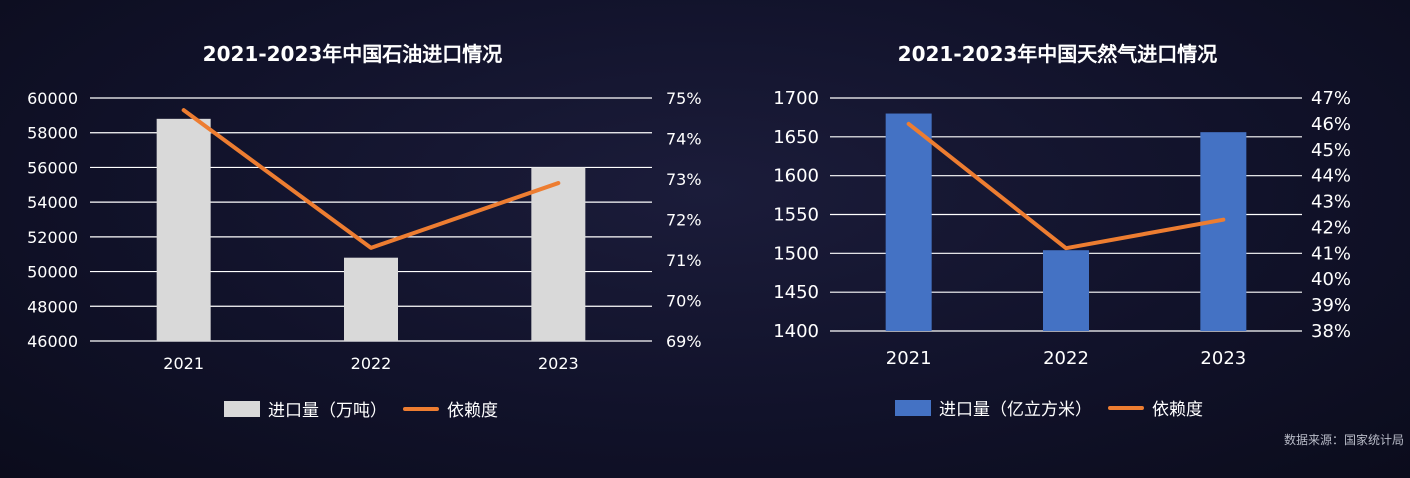 The image size is (1410, 478). I want to click on gas-y-right-tick-label: 44%, so click(1331, 176).